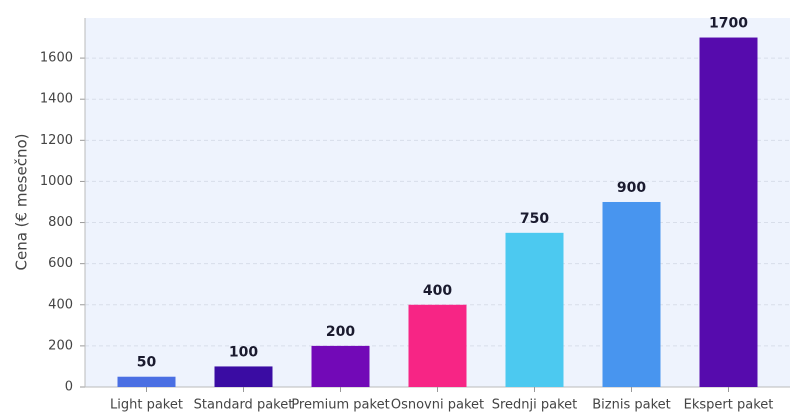  What do you see at coordinates (244, 405) in the screenshot?
I see `x-tick-label: Standard paket` at bounding box center [244, 405].